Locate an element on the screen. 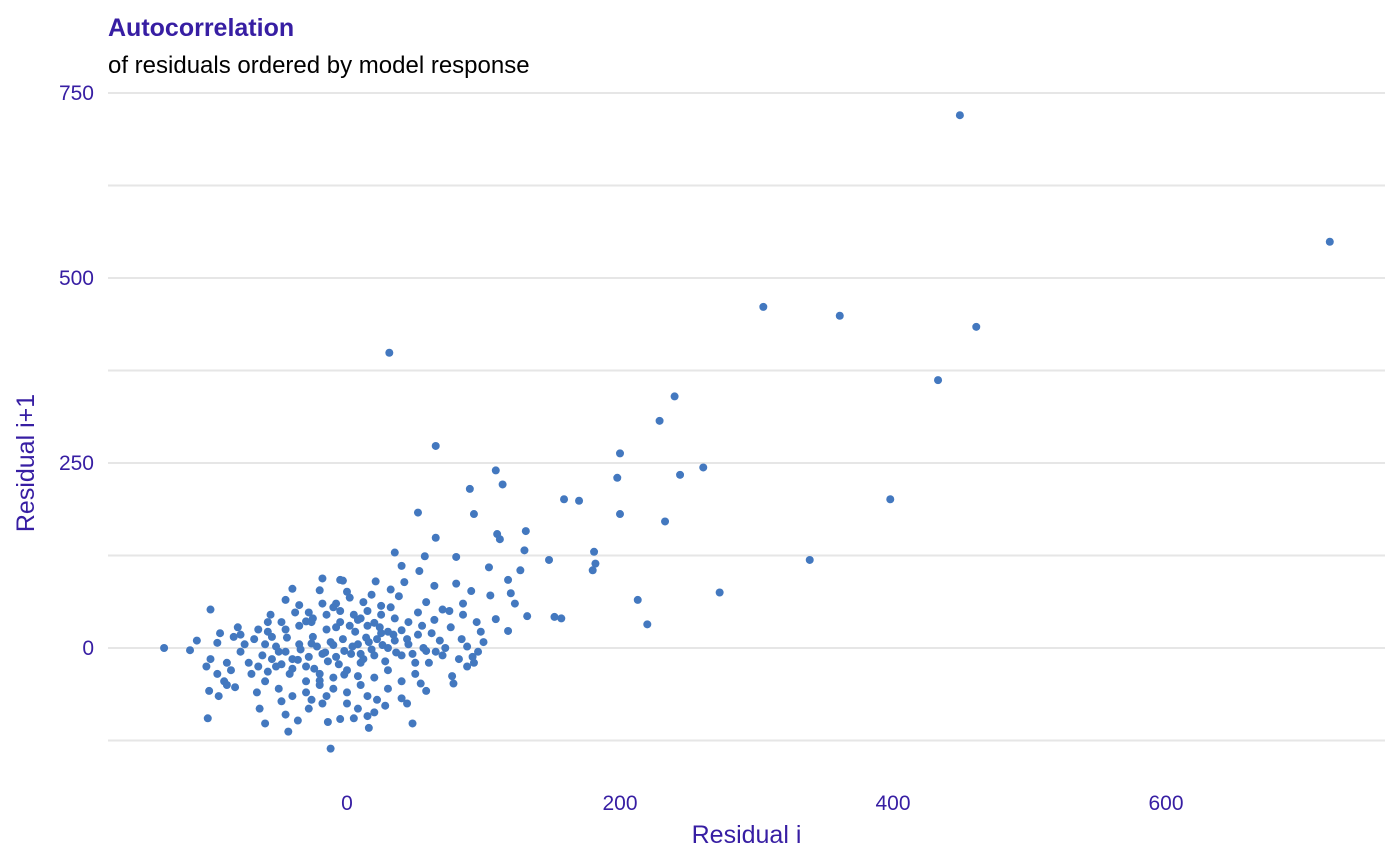  y-tick-label: 250 is located at coordinates (76, 463).